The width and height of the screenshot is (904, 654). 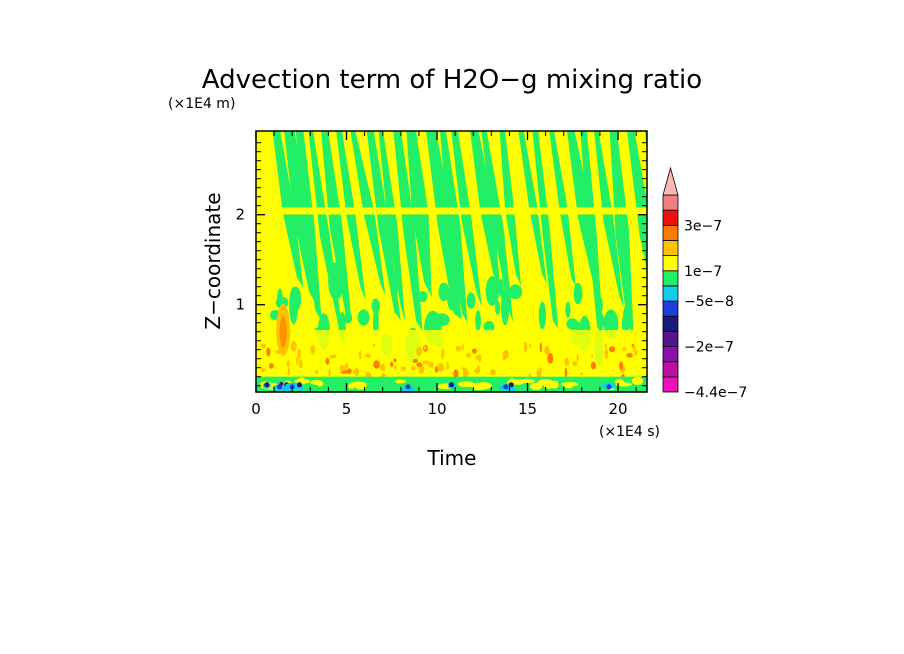 What do you see at coordinates (256, 409) in the screenshot?
I see `x-tick-label: 0` at bounding box center [256, 409].